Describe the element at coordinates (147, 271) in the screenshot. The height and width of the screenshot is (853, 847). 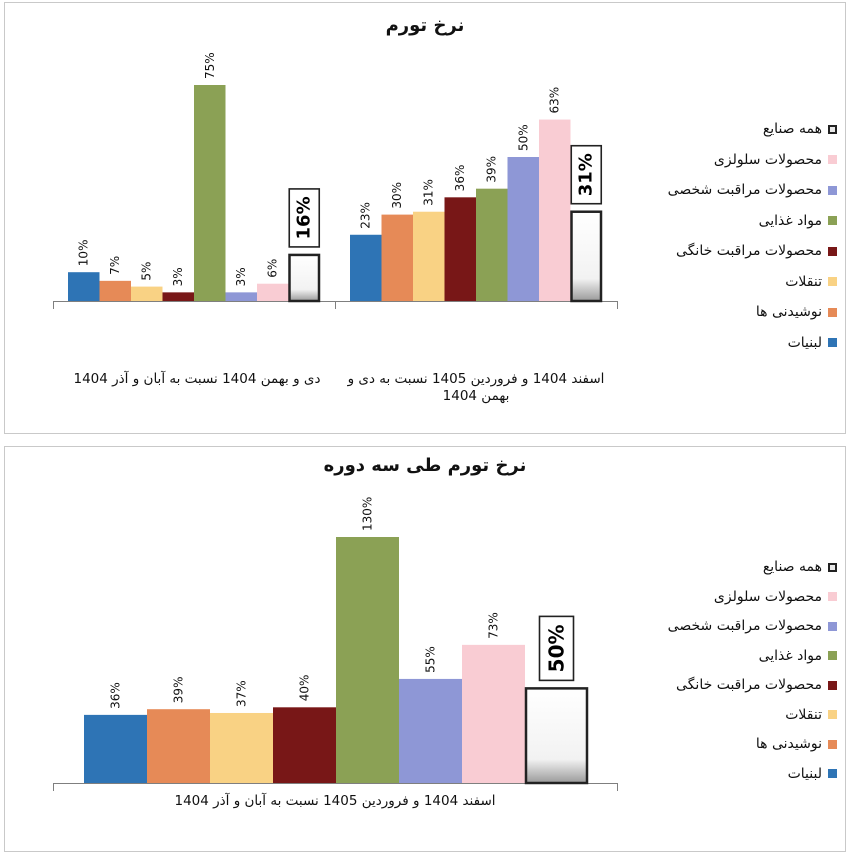
I see `data-label: 5%` at that location.